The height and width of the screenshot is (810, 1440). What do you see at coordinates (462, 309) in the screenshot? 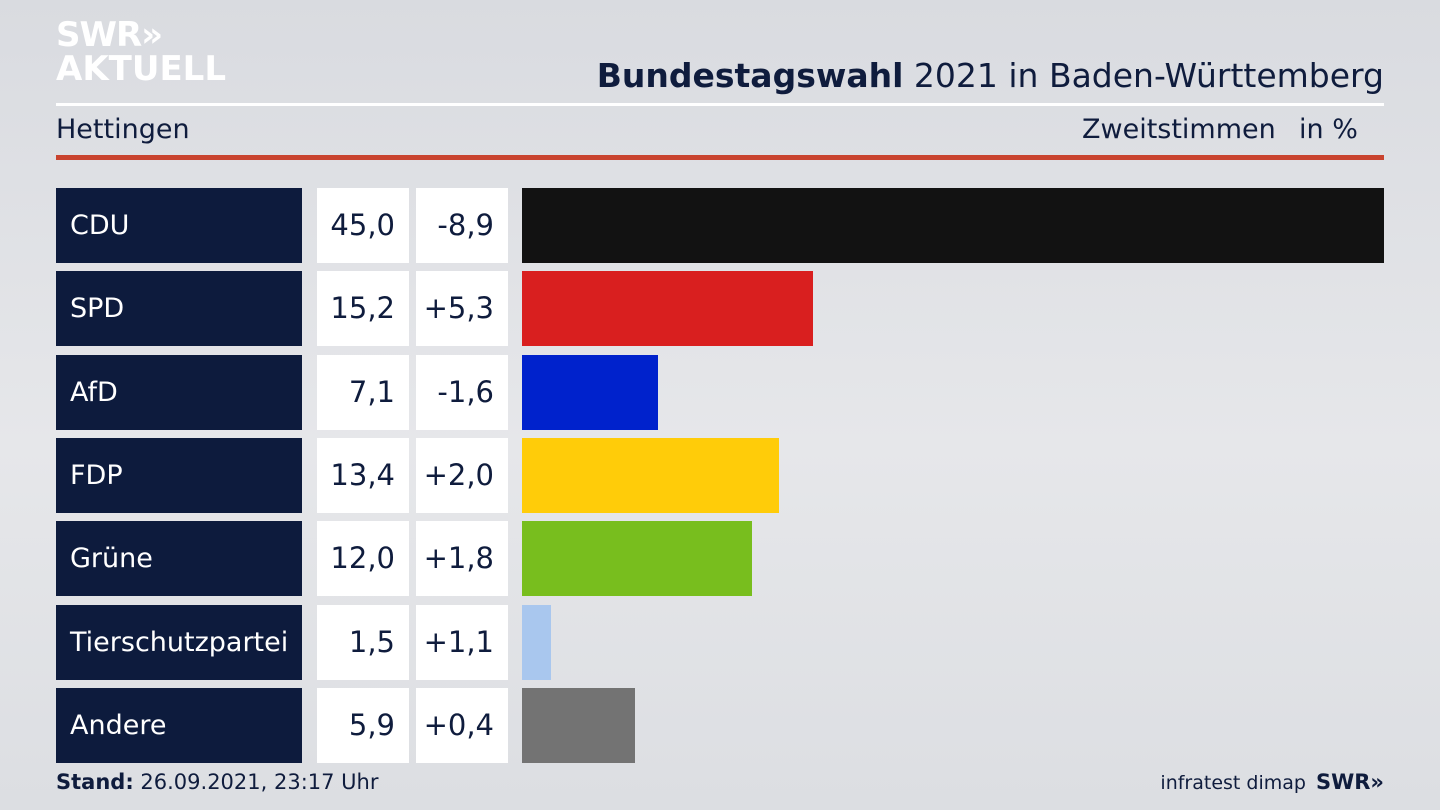
I see `change-label: +5,3` at bounding box center [462, 309].